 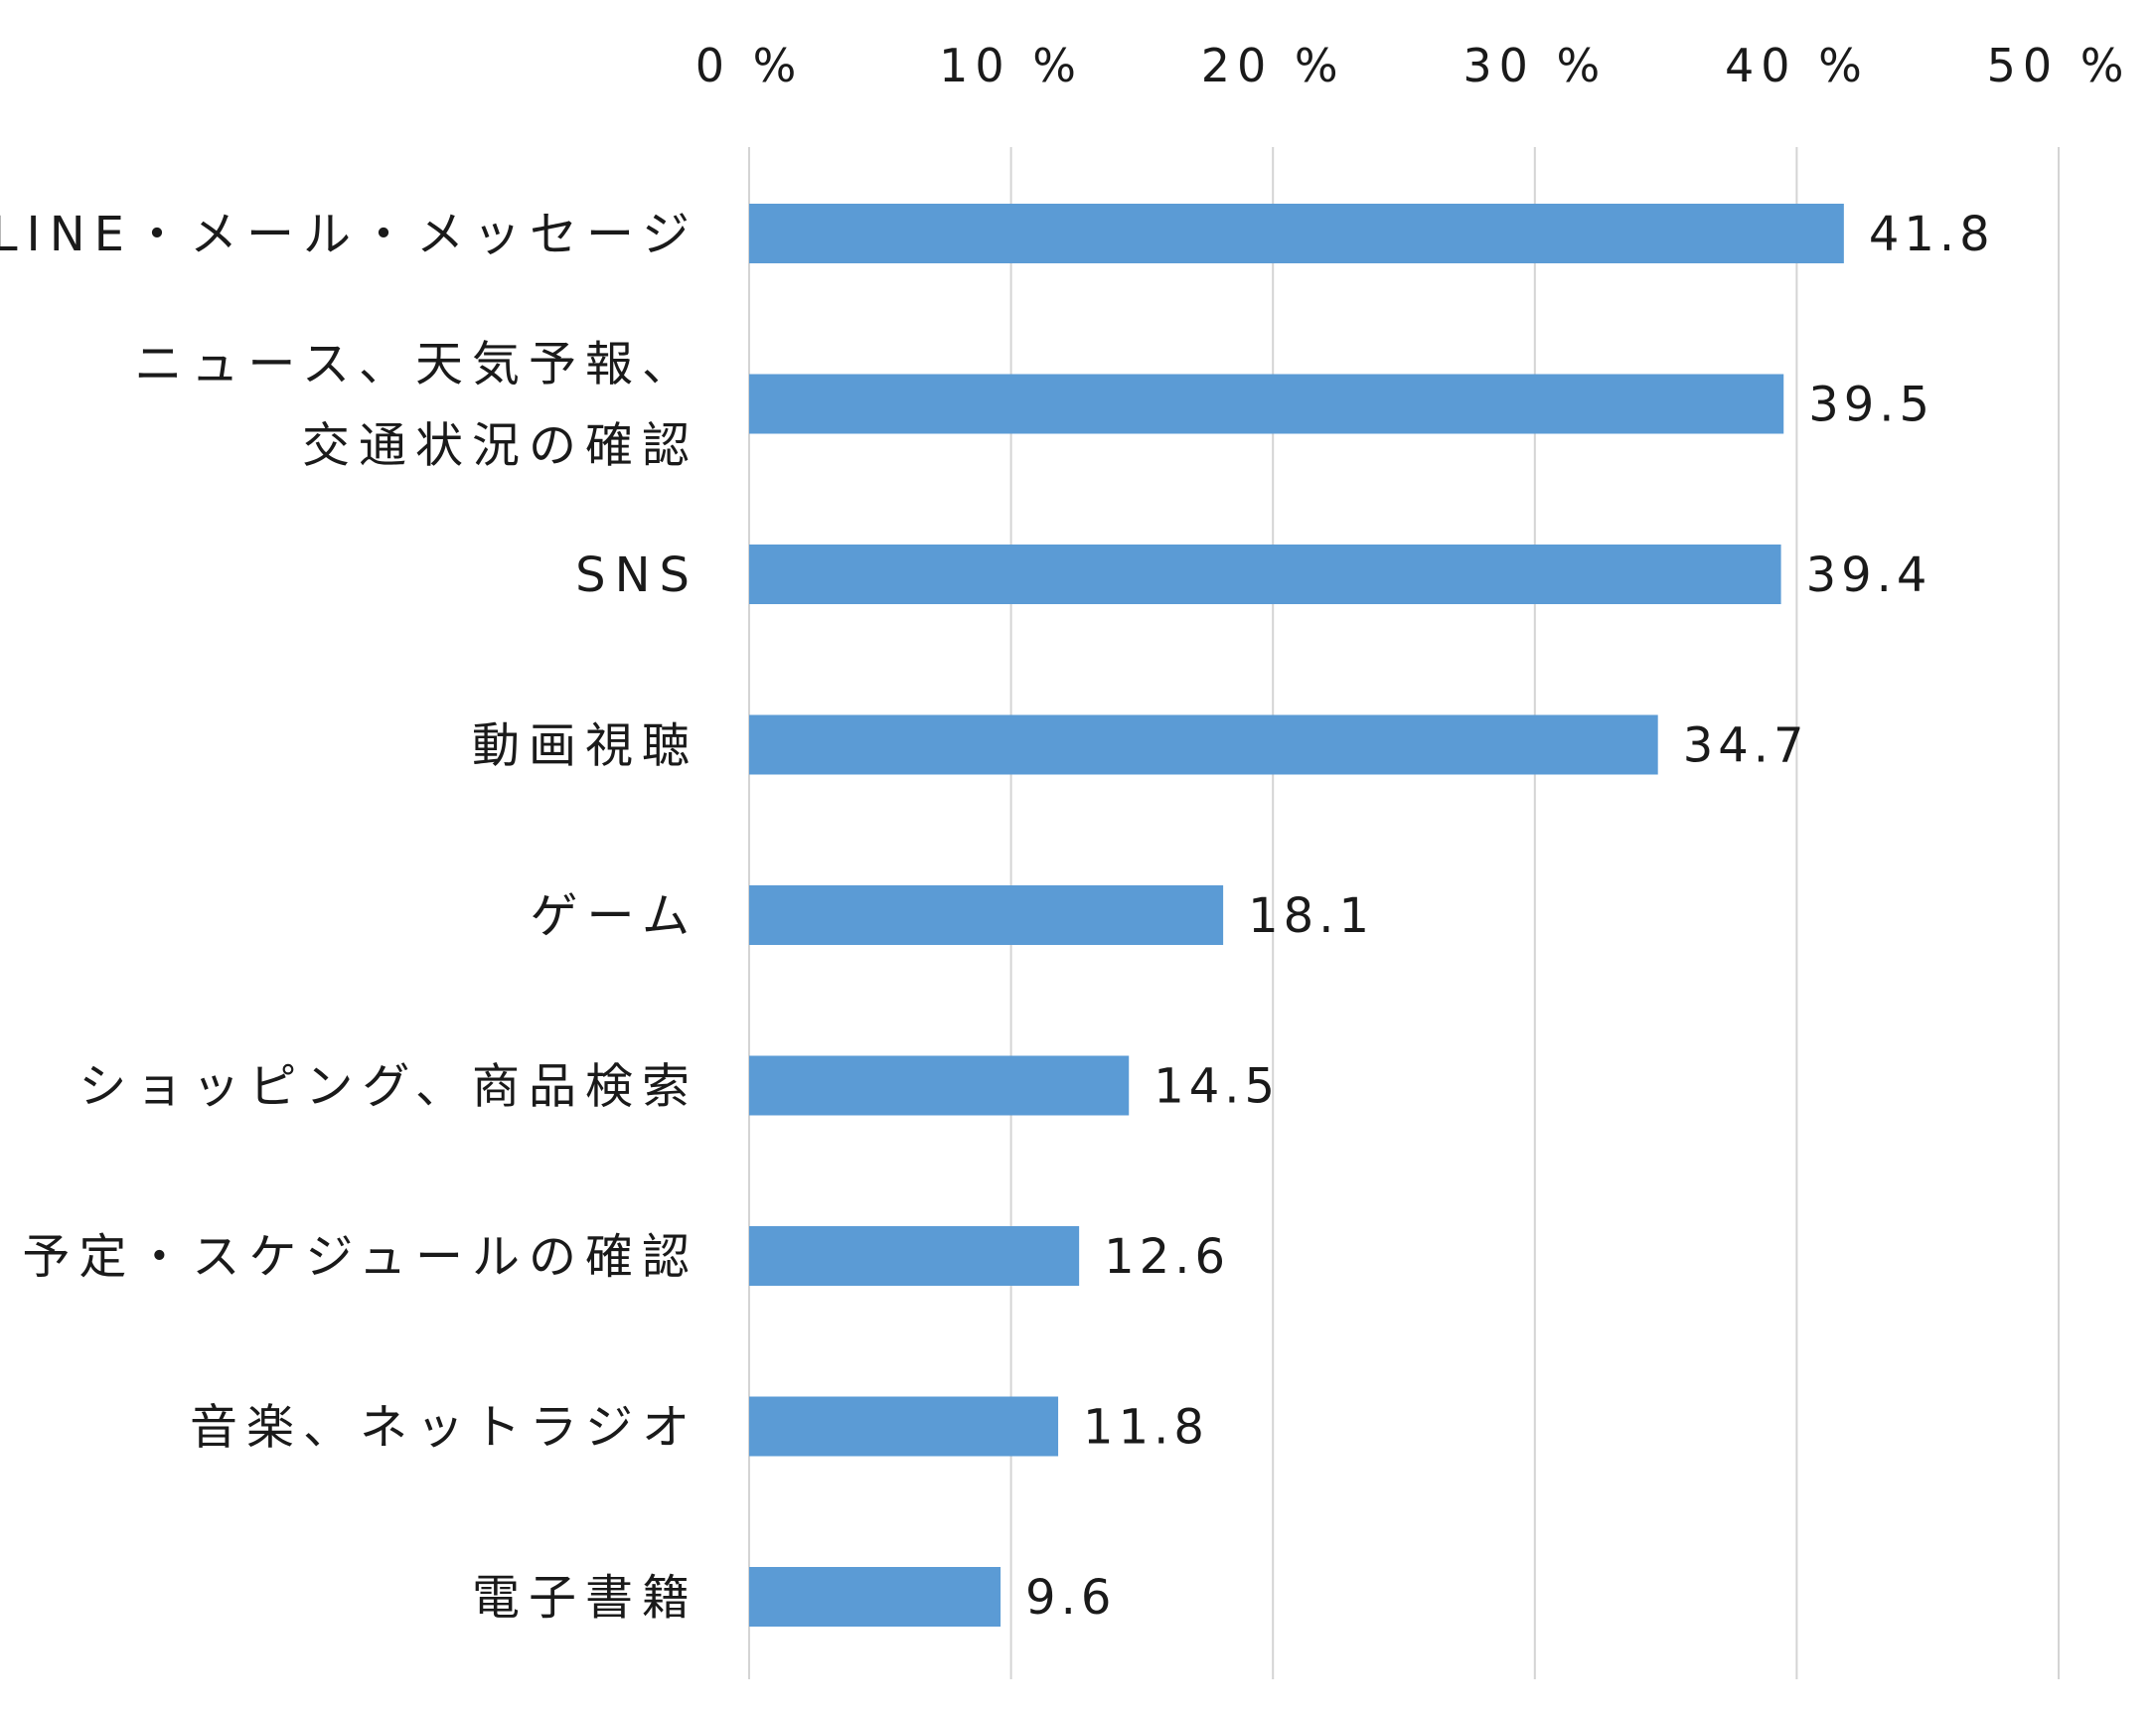 I want to click on category-label-4: ゲーム, so click(x=614, y=916).